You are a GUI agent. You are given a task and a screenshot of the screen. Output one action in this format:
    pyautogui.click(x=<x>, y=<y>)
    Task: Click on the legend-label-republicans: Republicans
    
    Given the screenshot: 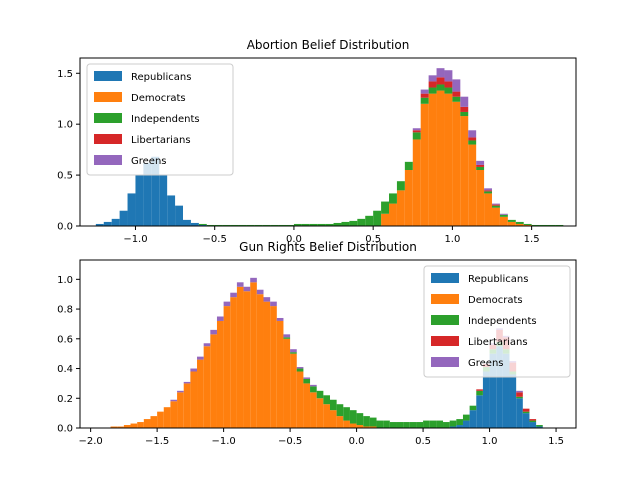 What is the action you would take?
    pyautogui.click(x=498, y=279)
    